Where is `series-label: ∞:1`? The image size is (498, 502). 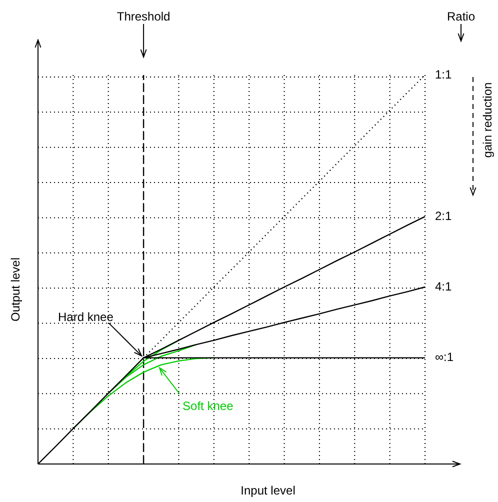 series-label: ∞:1 is located at coordinates (444, 357).